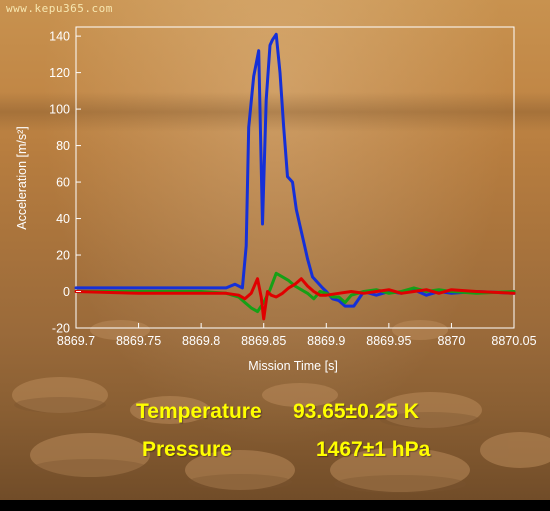 This screenshot has width=550, height=511. What do you see at coordinates (59, 73) in the screenshot?
I see `y-tick-label: 120` at bounding box center [59, 73].